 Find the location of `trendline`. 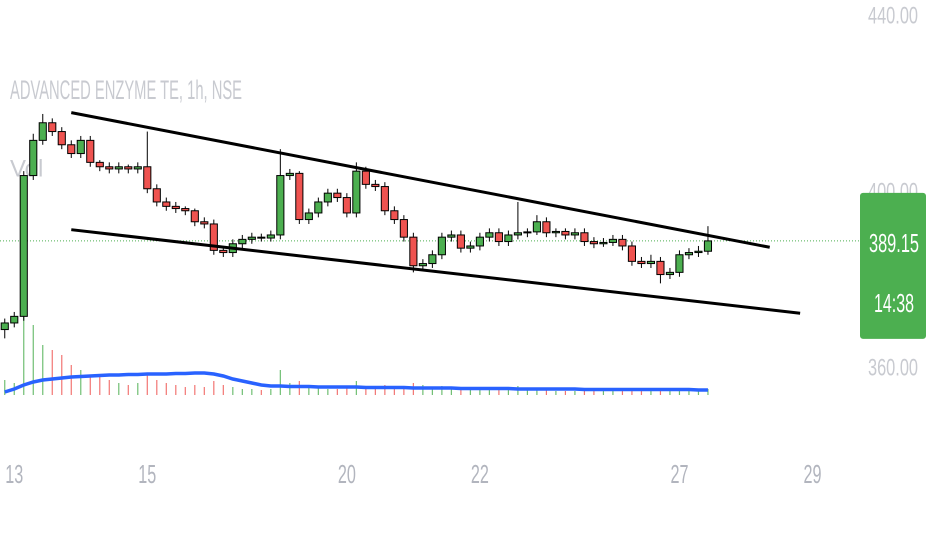

trendline is located at coordinates (436, 271).